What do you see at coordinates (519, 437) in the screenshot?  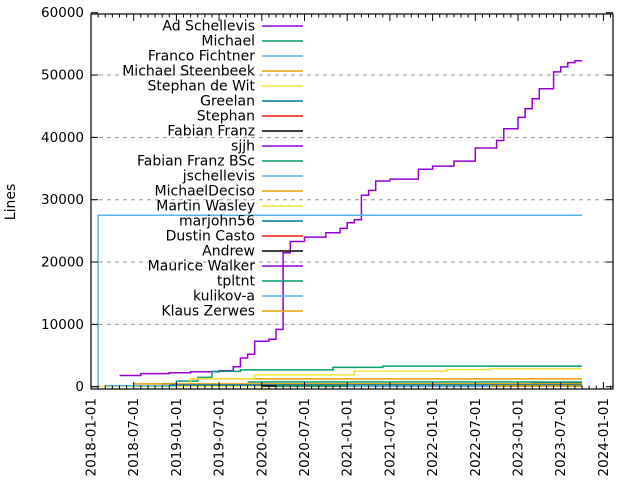 I see `x-tick-label-2023-01-01: 2023-01-01` at bounding box center [519, 437].